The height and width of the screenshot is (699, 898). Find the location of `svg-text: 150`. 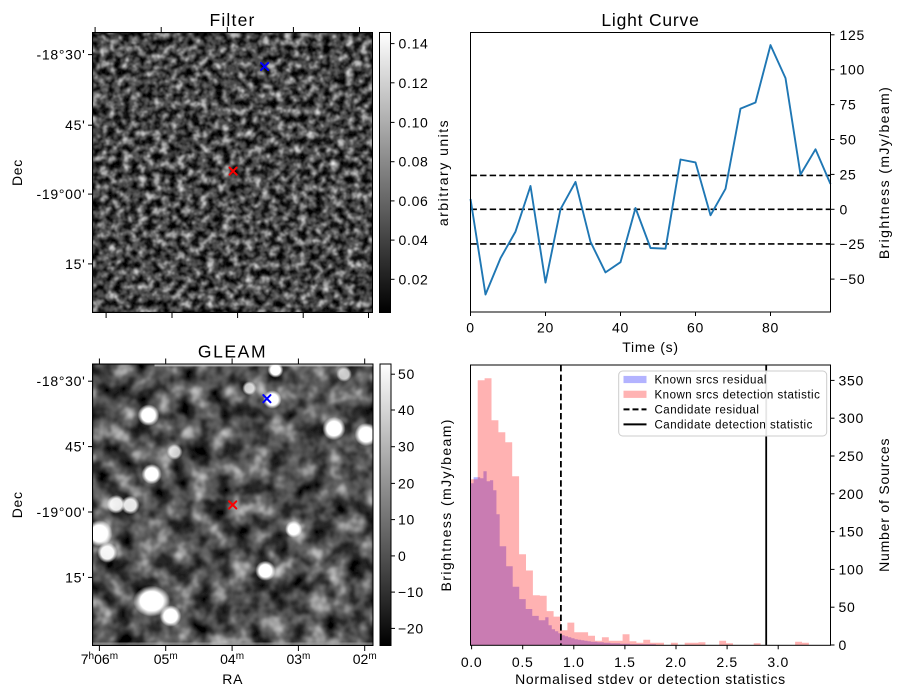

svg-text: 150 is located at coordinates (851, 532).